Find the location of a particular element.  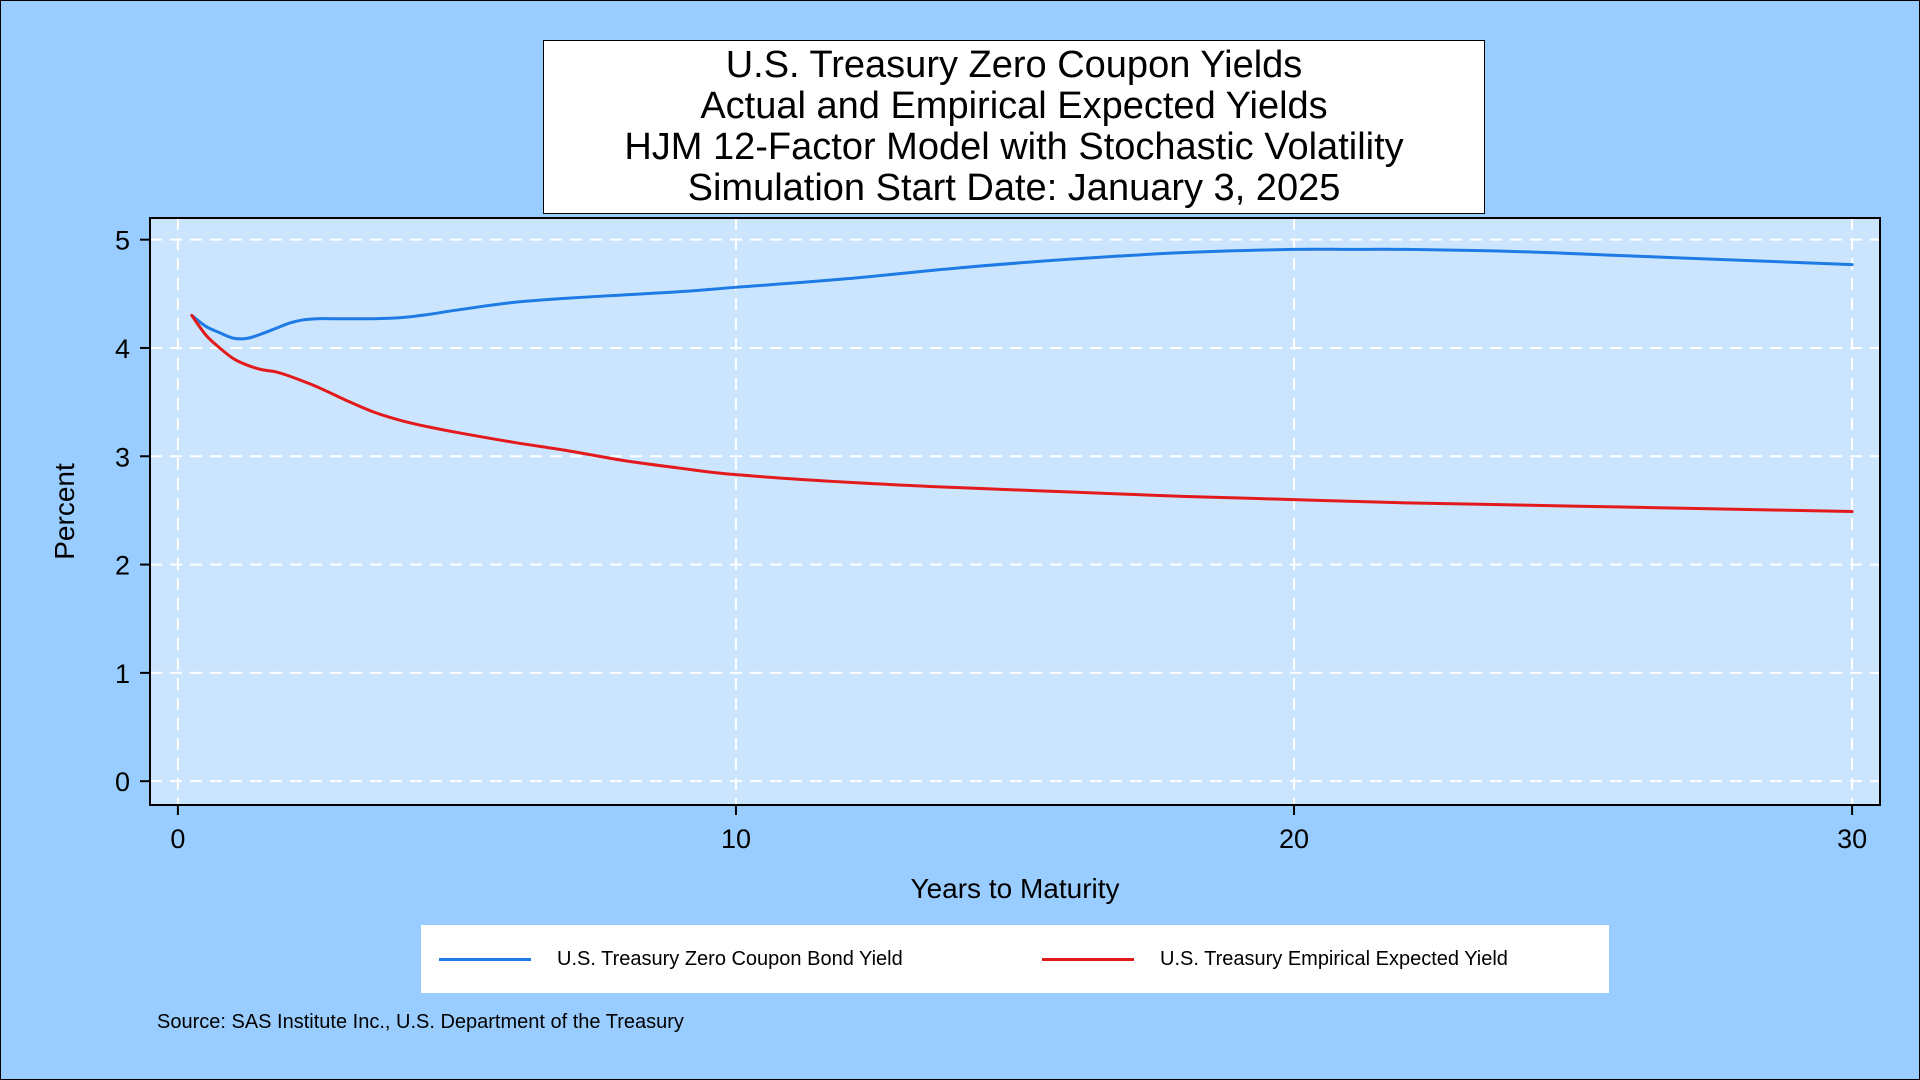

y-tick-label: 2 is located at coordinates (122, 566).